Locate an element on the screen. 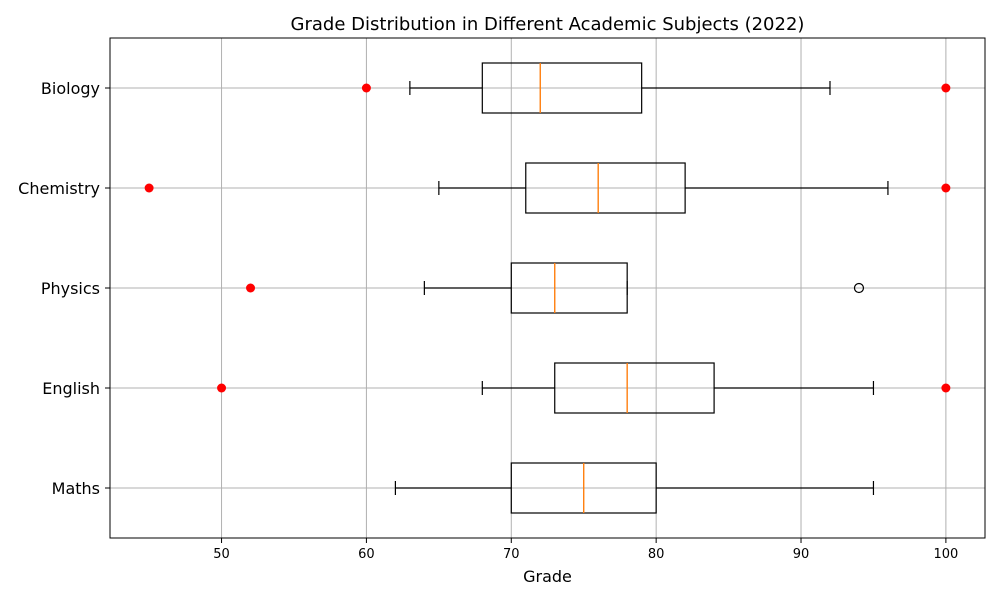  y-tick-label-maths: Maths is located at coordinates (76, 488).